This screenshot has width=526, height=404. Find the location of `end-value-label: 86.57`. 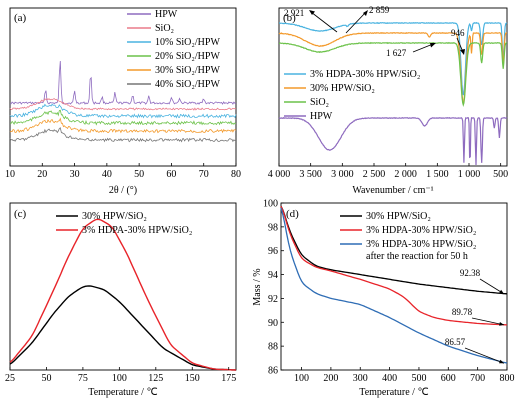

end-value-label: 86.57 is located at coordinates (455, 342).